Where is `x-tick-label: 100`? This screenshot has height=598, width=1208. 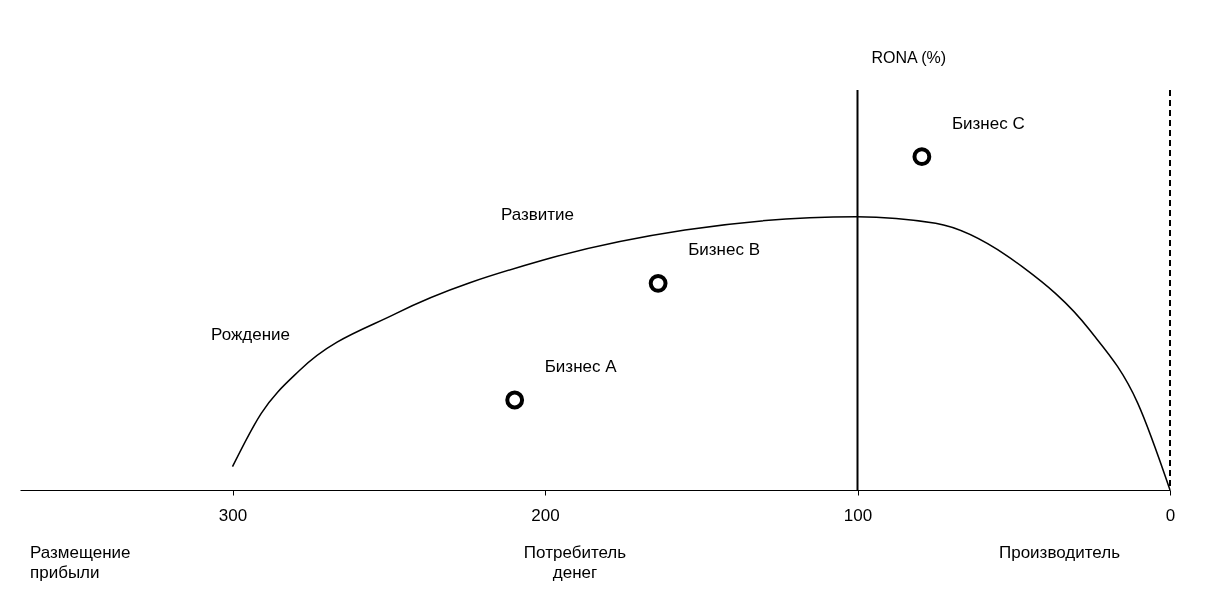 x-tick-label: 100 is located at coordinates (858, 515).